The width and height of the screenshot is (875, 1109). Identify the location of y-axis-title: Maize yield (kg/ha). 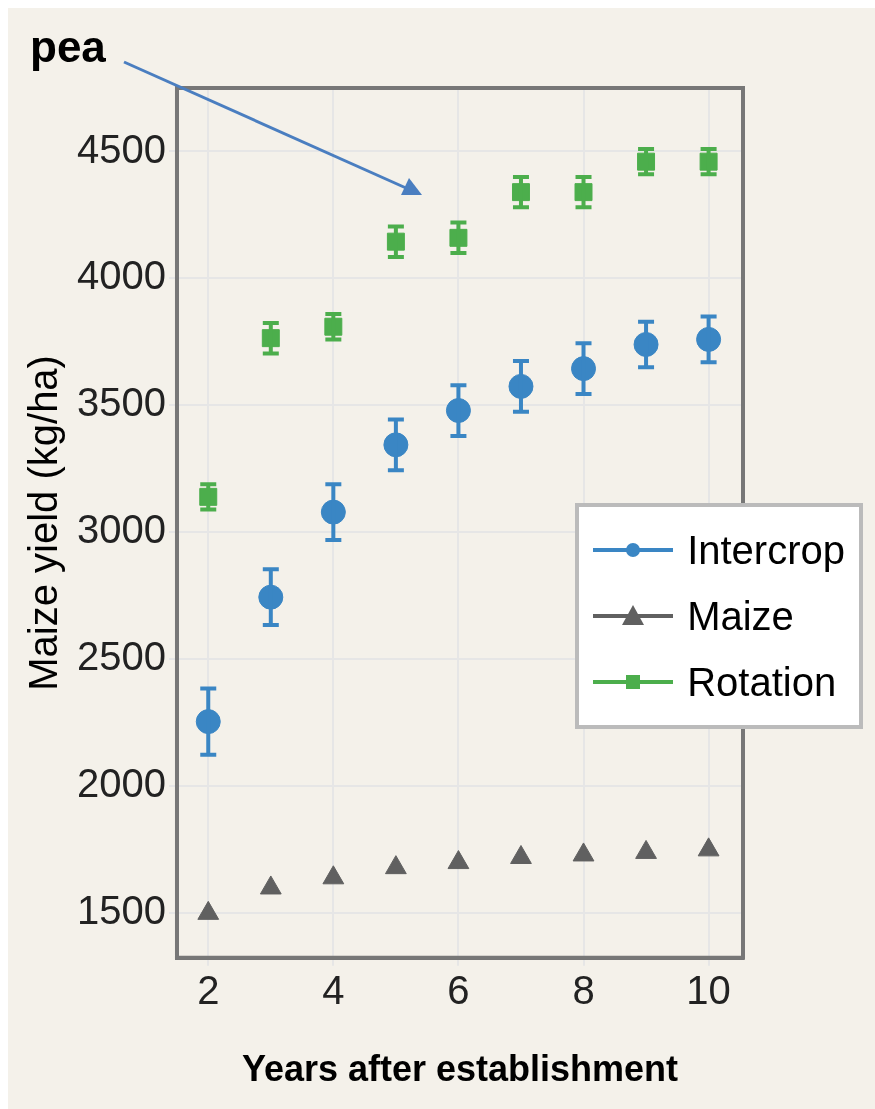
(43, 523).